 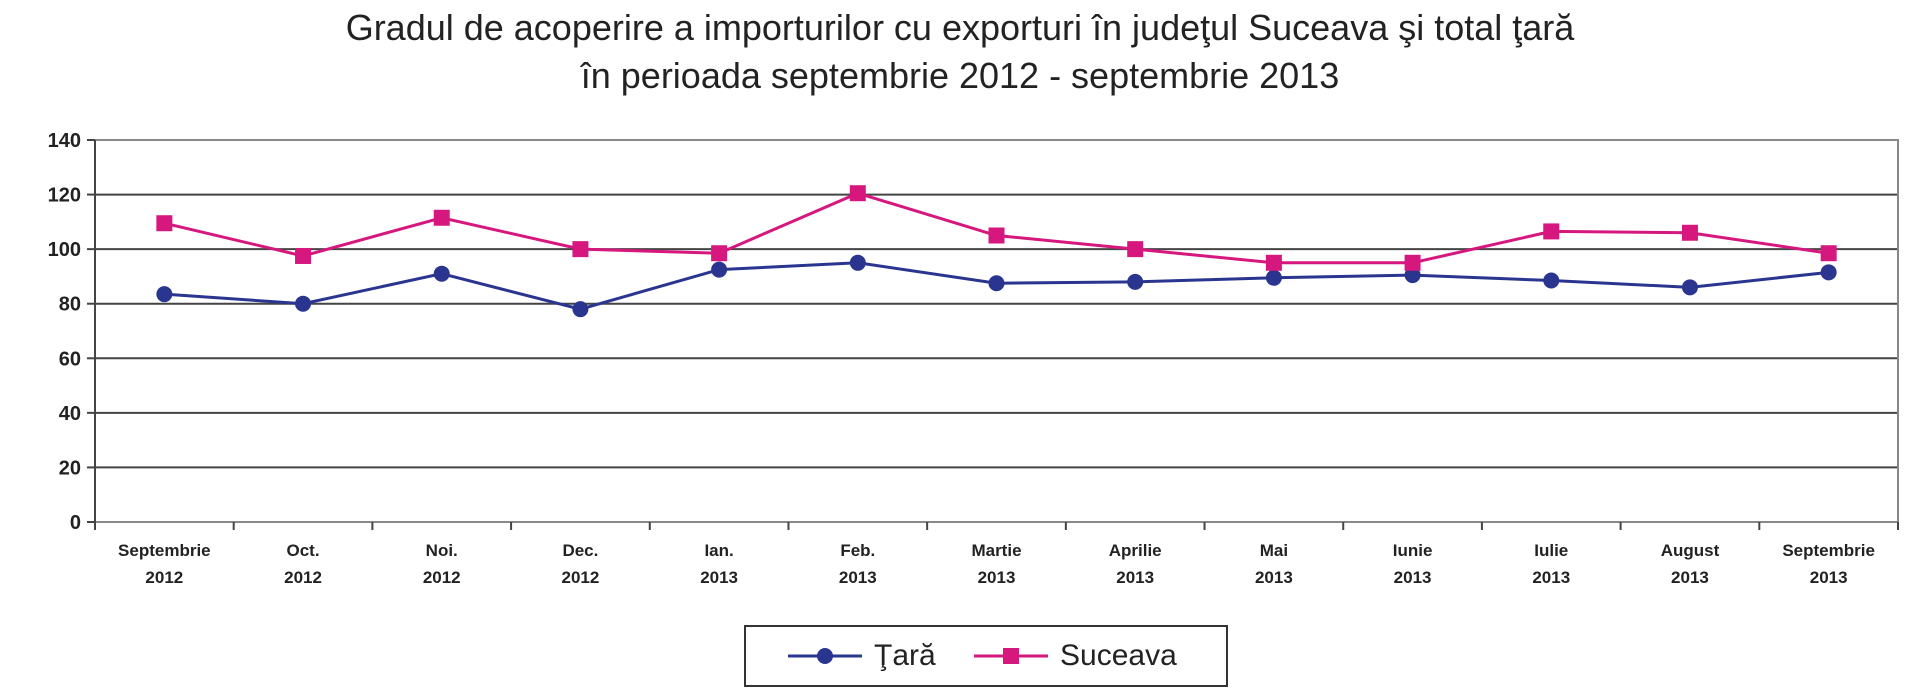 I want to click on legend-line-square-icon, so click(x=1011, y=656).